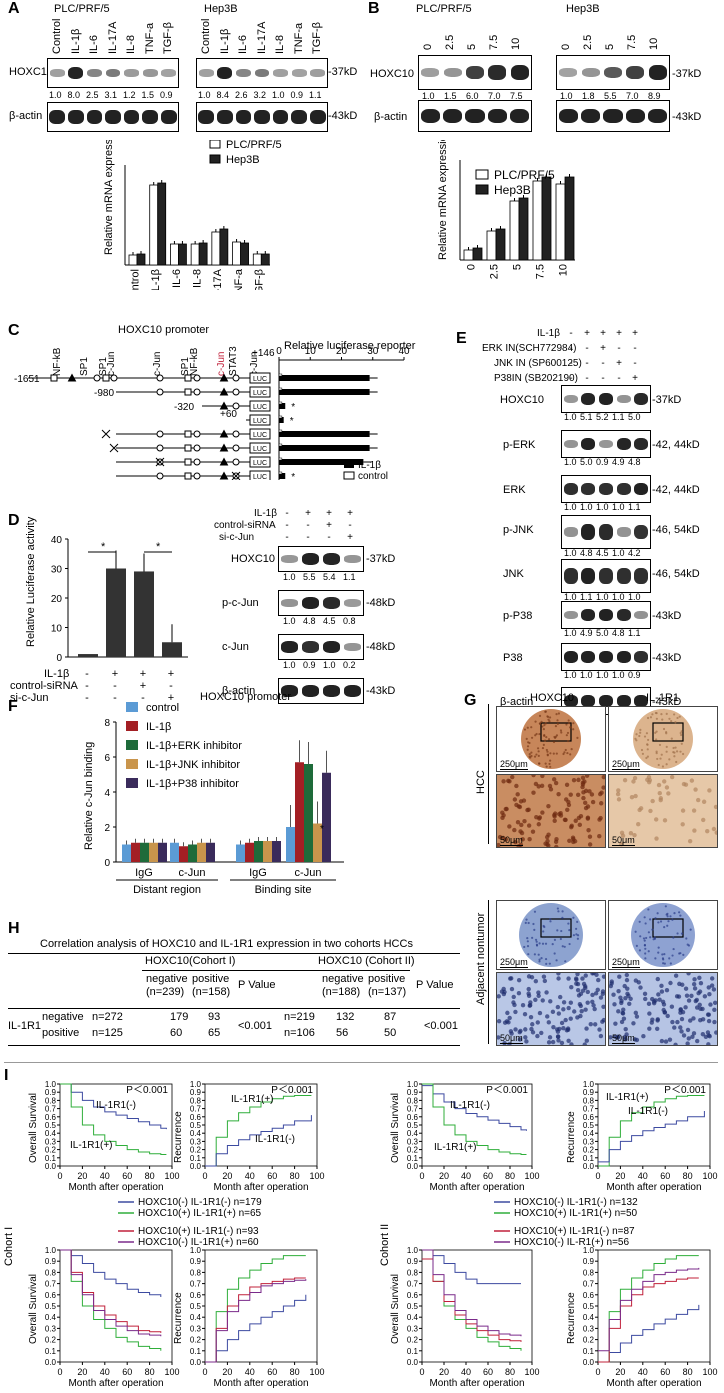 This screenshot has height=1393, width=724. What do you see at coordinates (193, 765) in the screenshot?
I see `legend-label: IL-1β+JNK inhibitor` at bounding box center [193, 765].